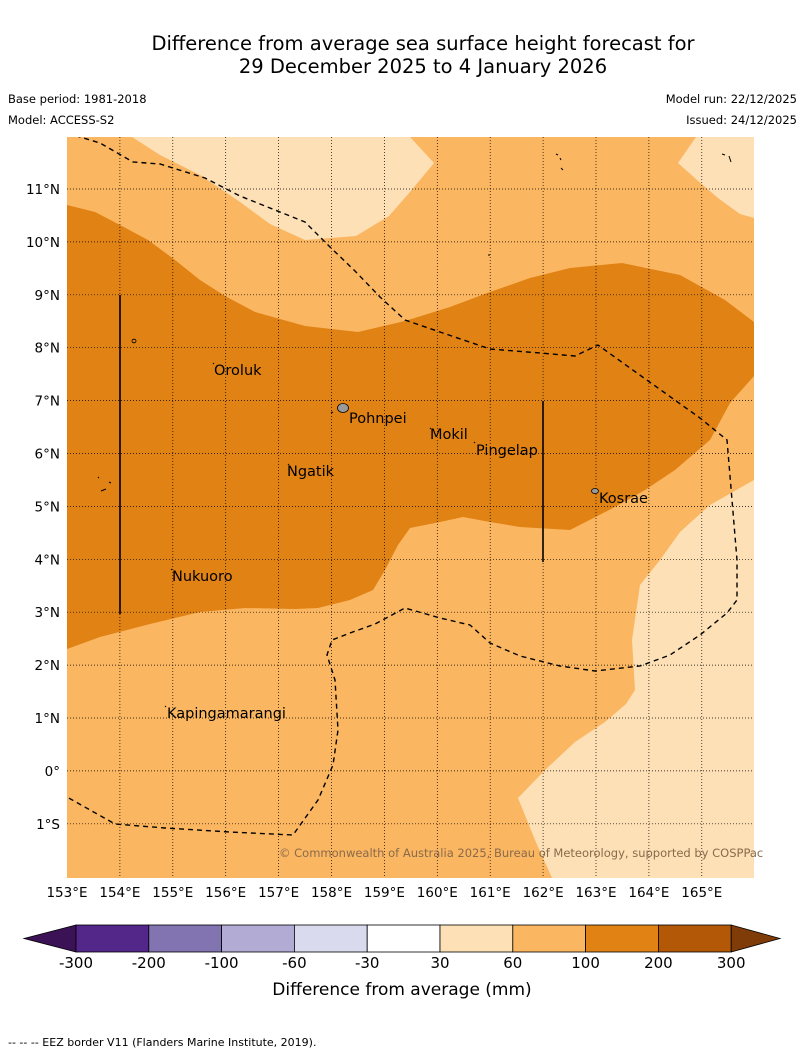  What do you see at coordinates (595, 893) in the screenshot?
I see `longitude-label: 163°E` at bounding box center [595, 893].